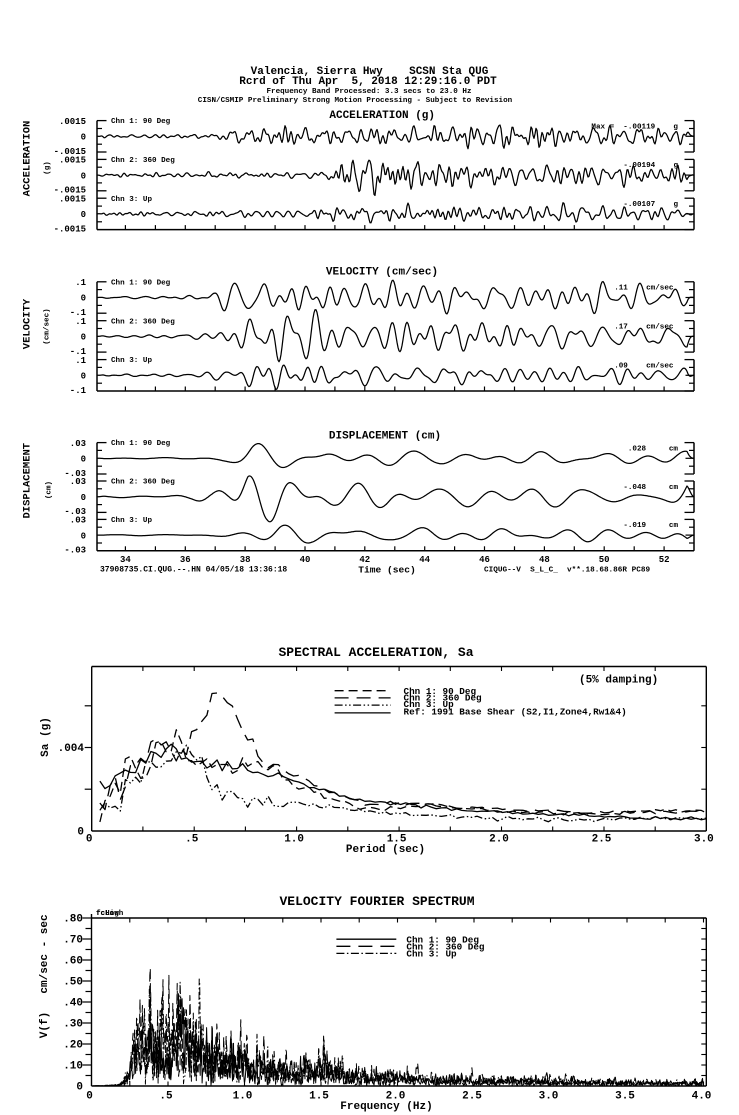  What do you see at coordinates (653, 449) in the screenshot?
I see `svg-text: .028 cm` at bounding box center [653, 449].